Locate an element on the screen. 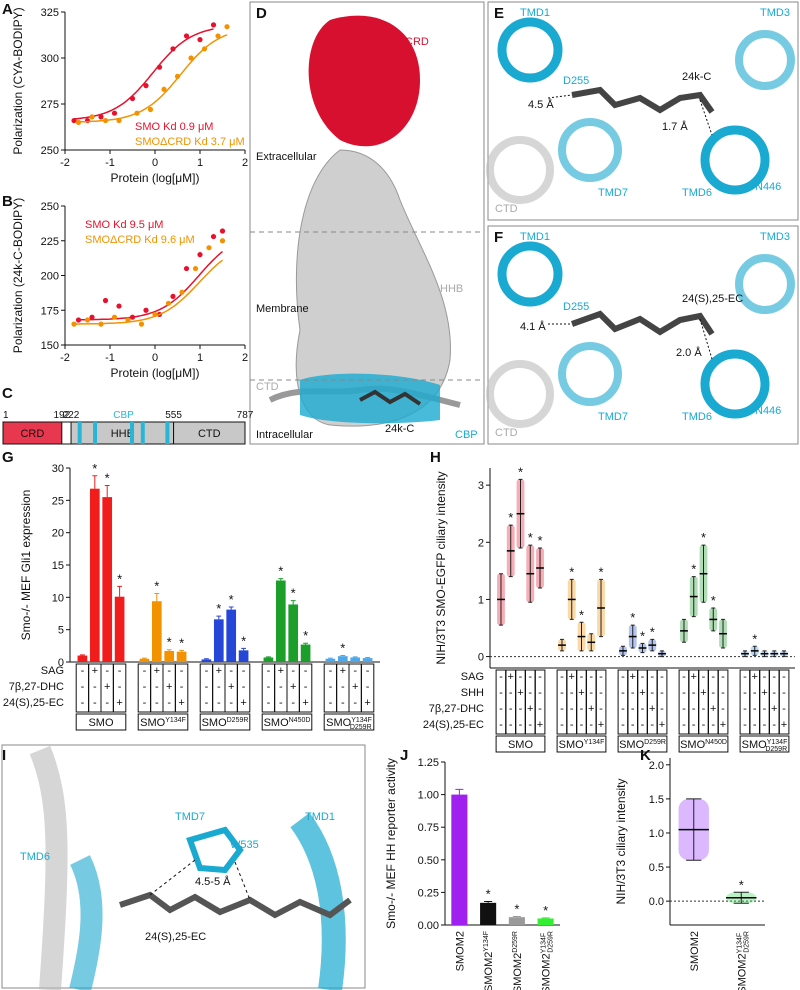  label: TMD1 is located at coordinates (535, 237).